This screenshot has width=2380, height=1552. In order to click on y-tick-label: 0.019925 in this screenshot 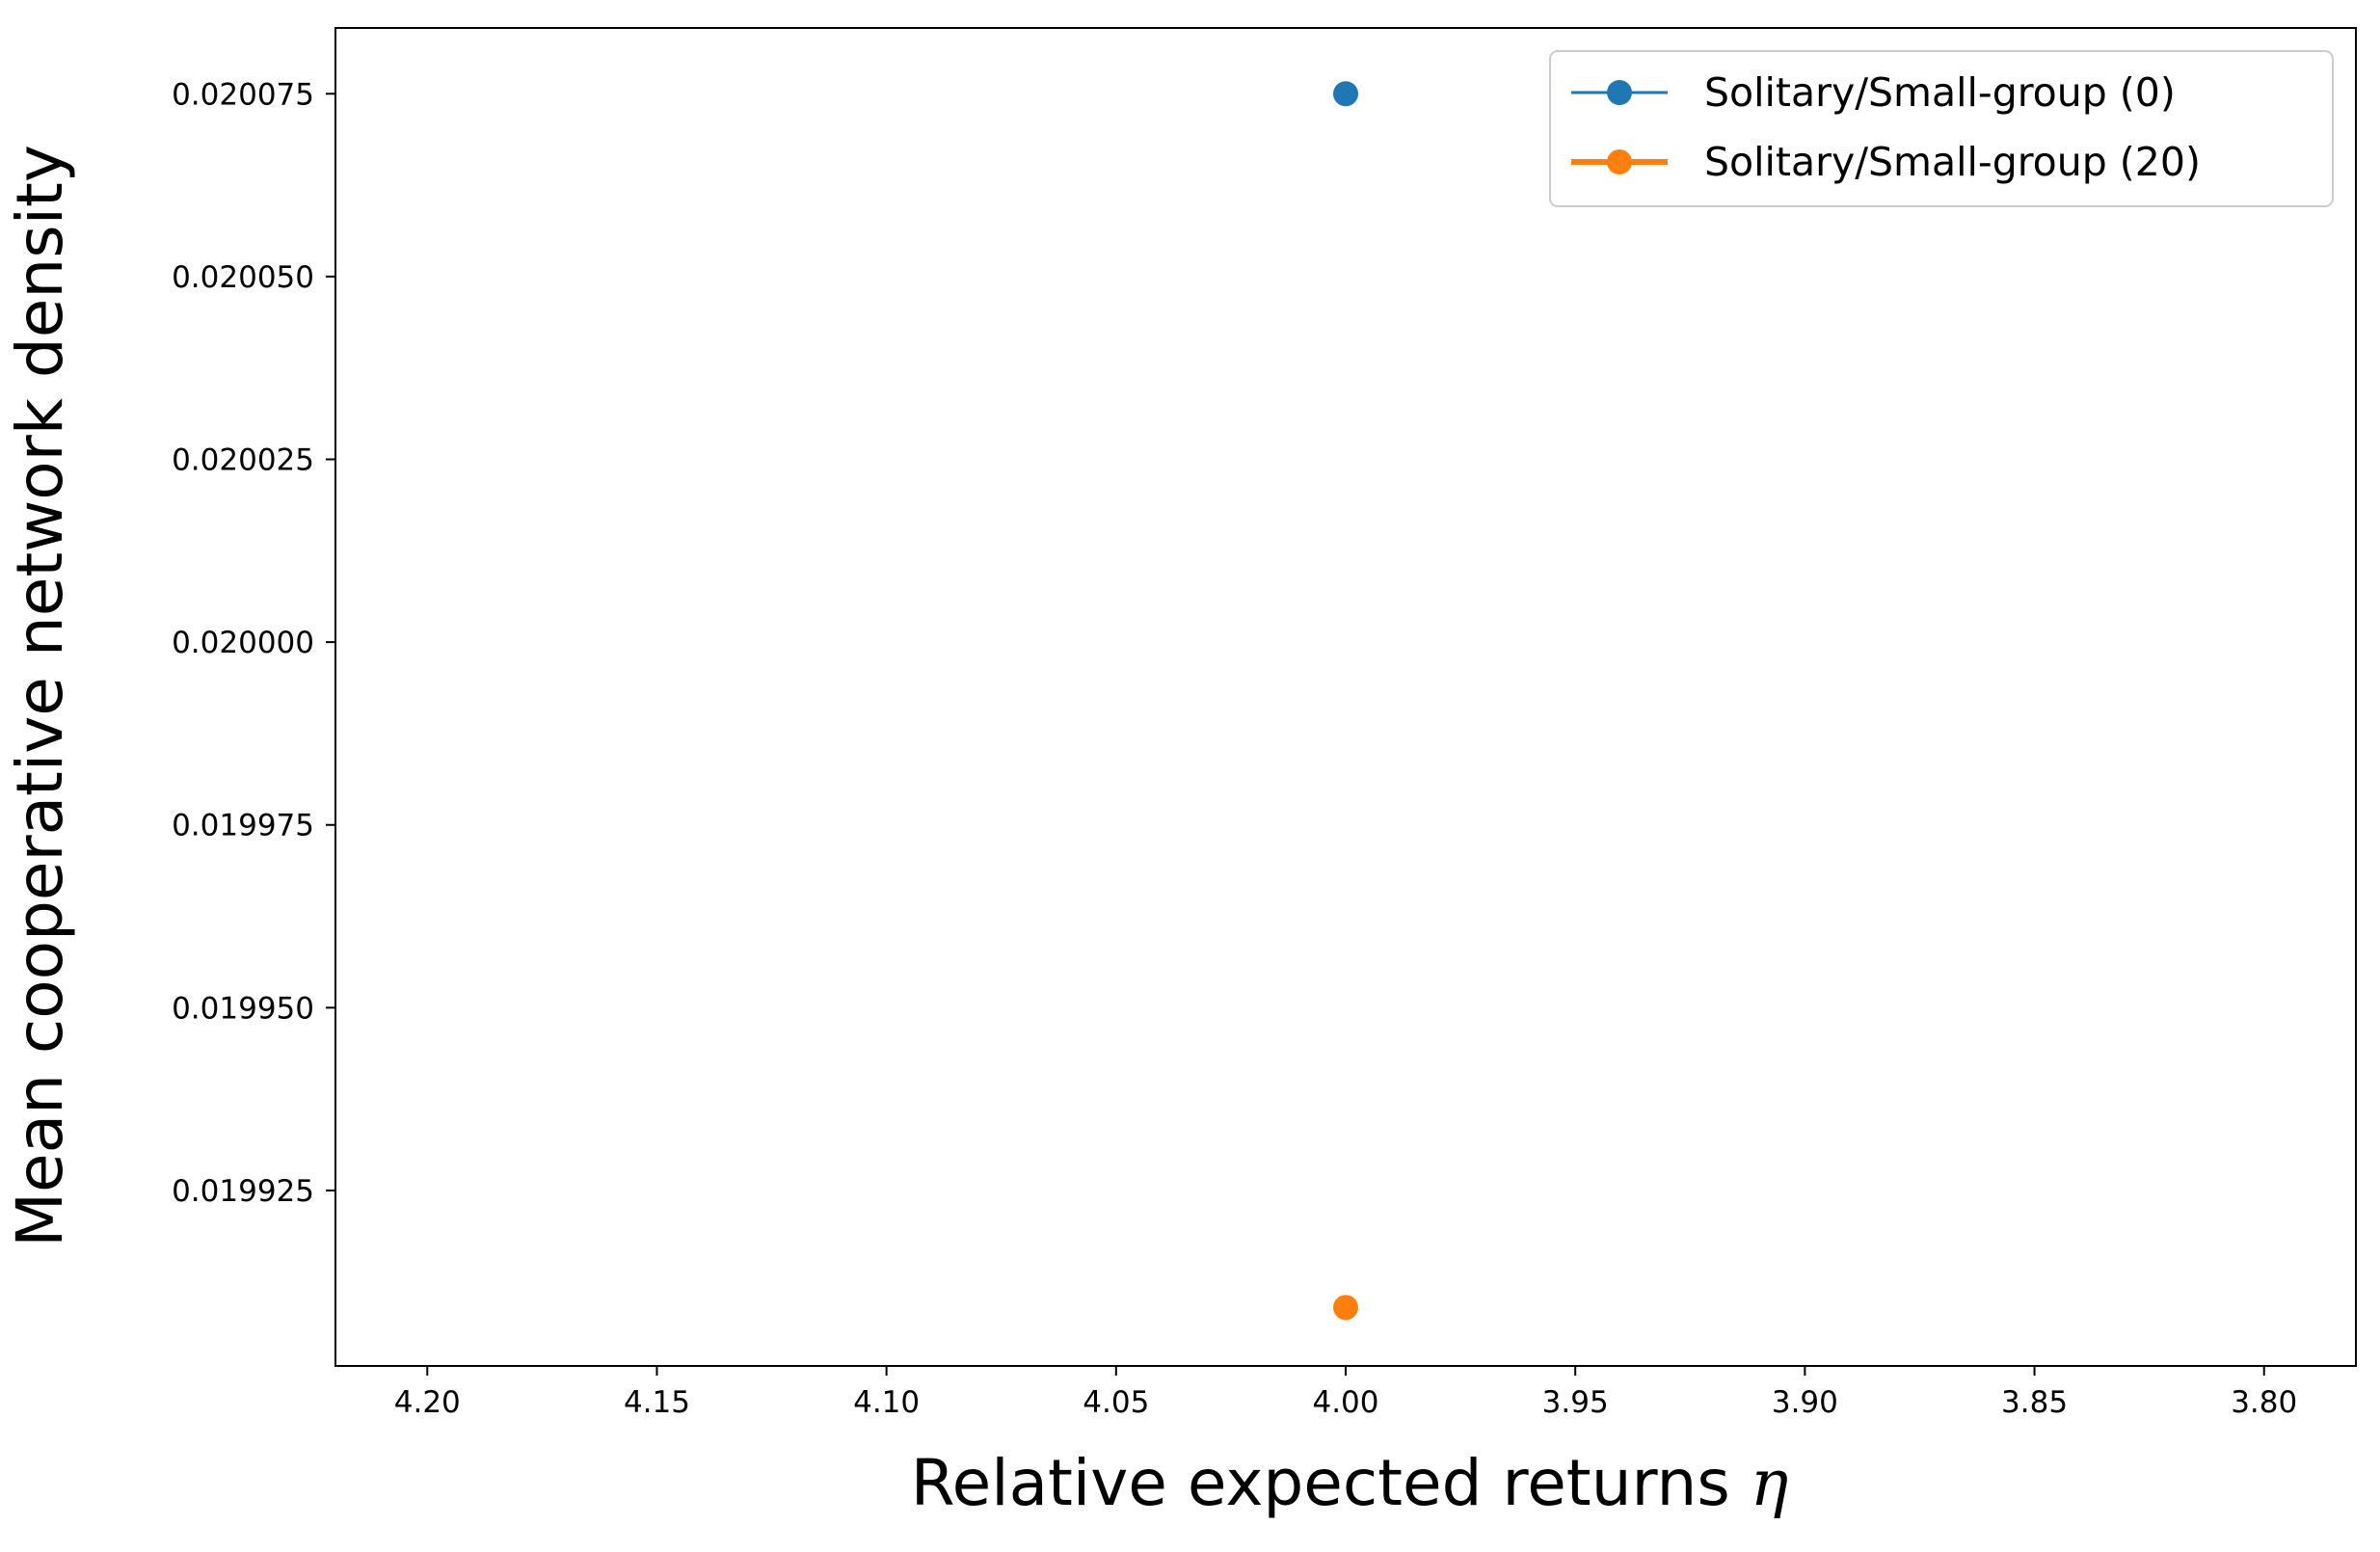, I will do `click(243, 1191)`.